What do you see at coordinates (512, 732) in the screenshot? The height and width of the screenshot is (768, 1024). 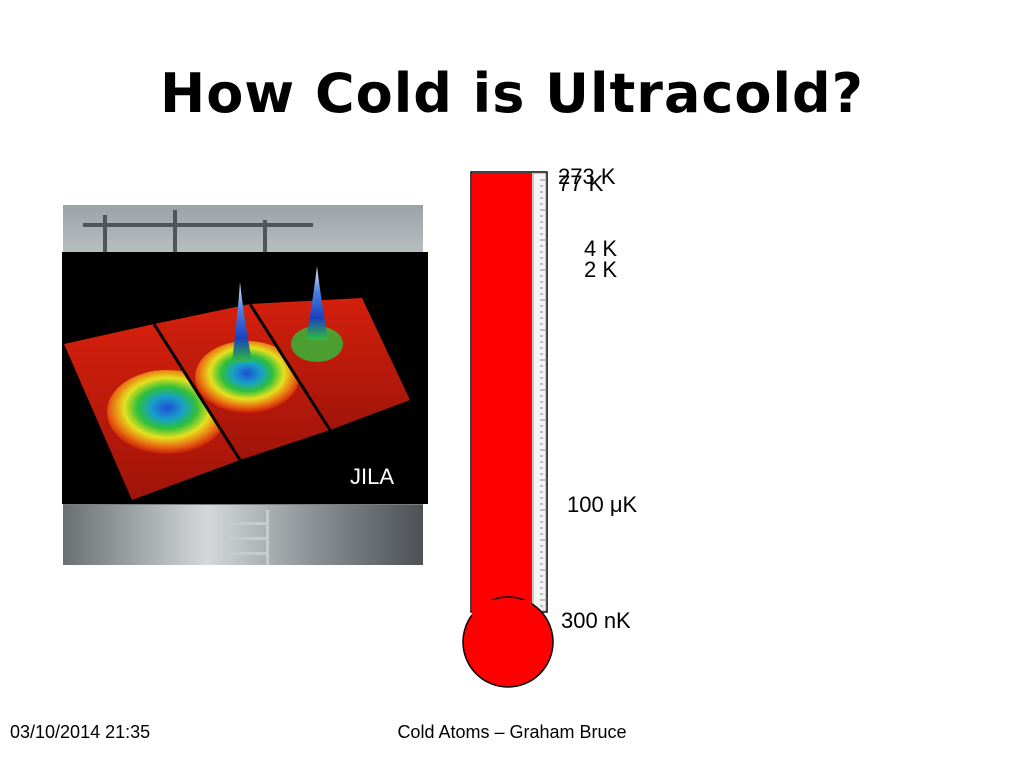 I see `footer-title: Cold Atoms – Graham Bruce` at bounding box center [512, 732].